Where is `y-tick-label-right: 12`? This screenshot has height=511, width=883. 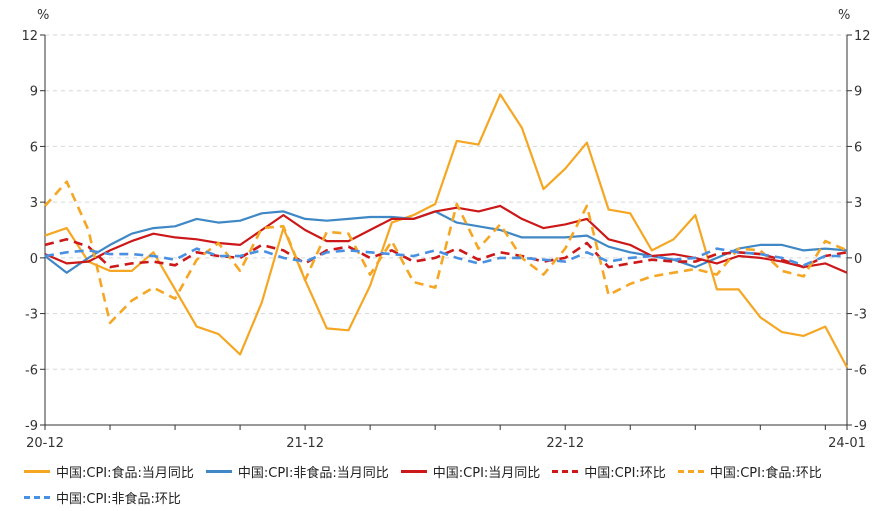 y-tick-label-right: 12 is located at coordinates (862, 36).